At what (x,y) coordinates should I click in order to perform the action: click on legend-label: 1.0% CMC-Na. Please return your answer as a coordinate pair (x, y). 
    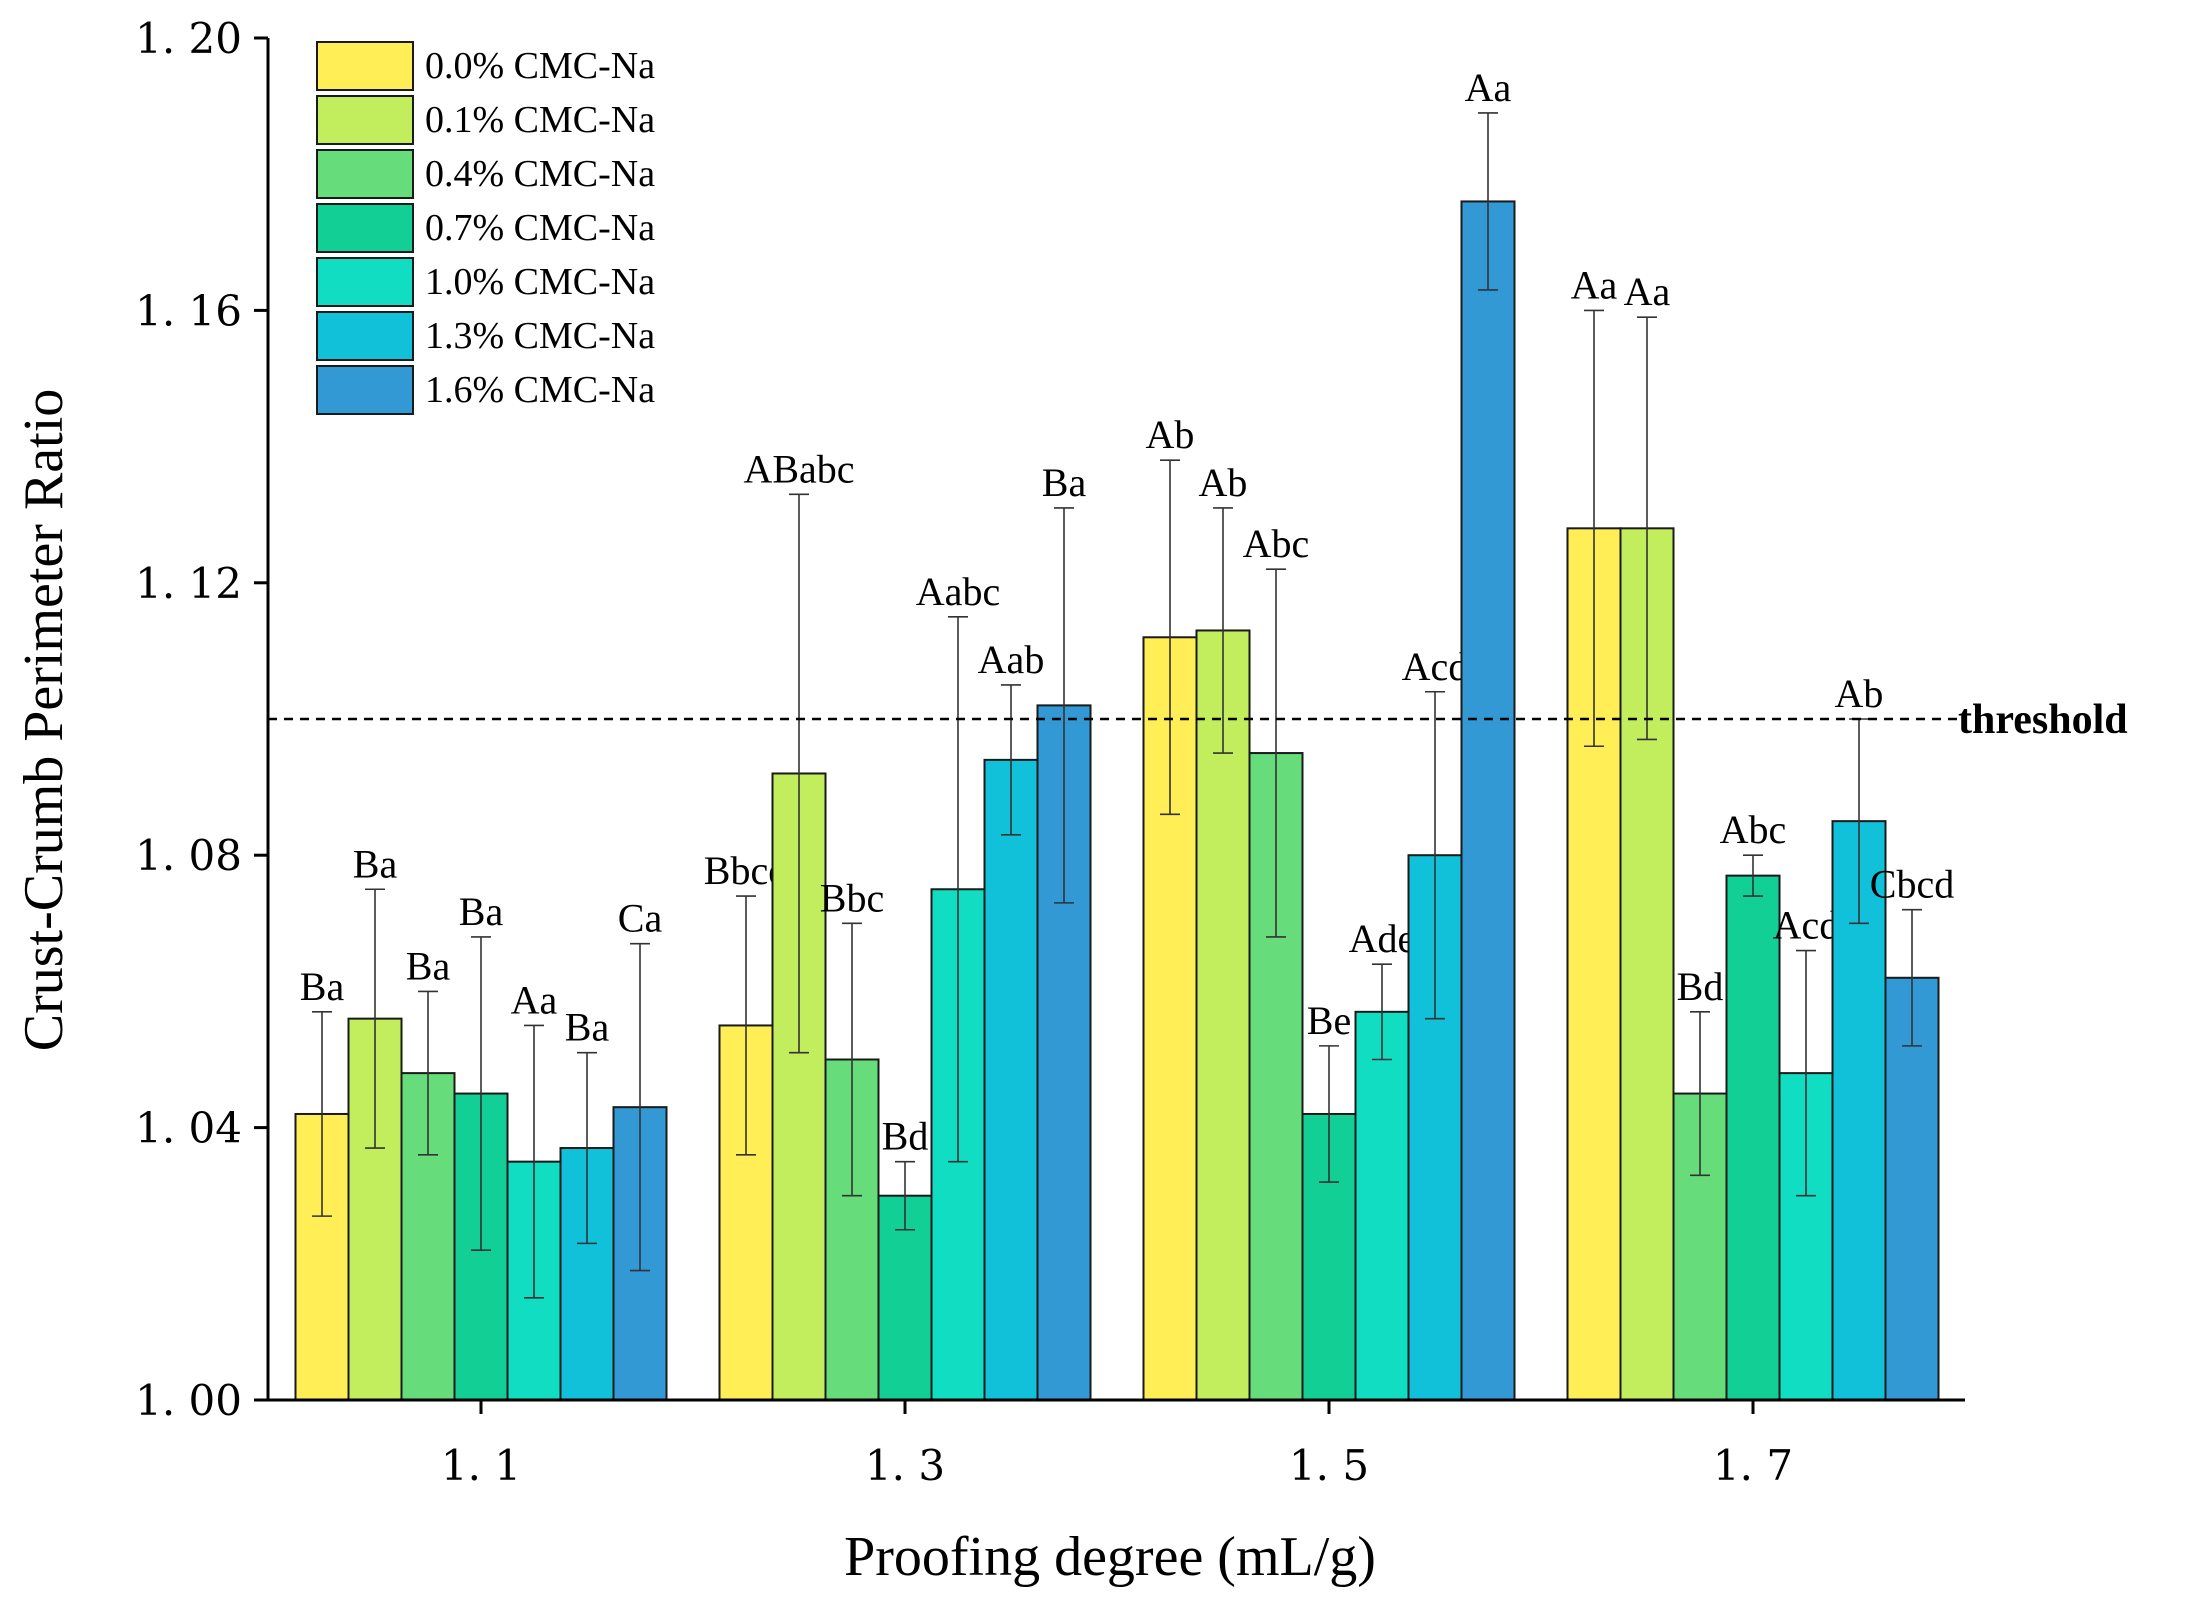
    Looking at the image, I should click on (540, 282).